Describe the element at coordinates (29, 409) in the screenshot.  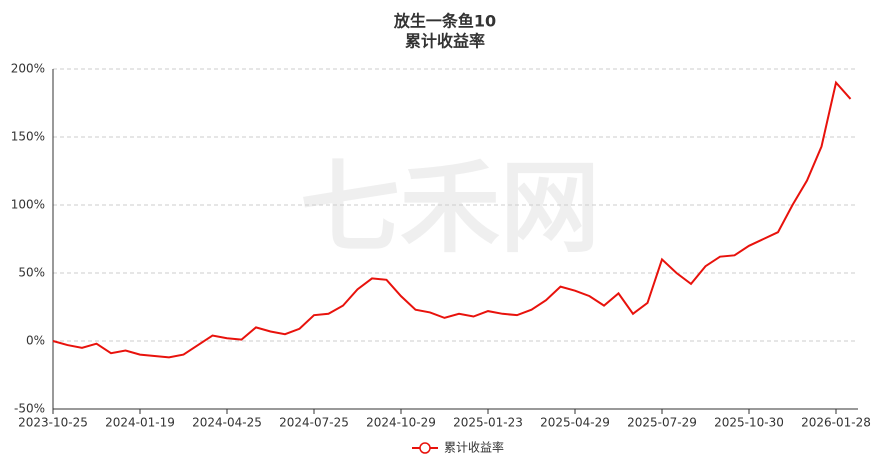
I see `y-tick-label: -50%` at that location.